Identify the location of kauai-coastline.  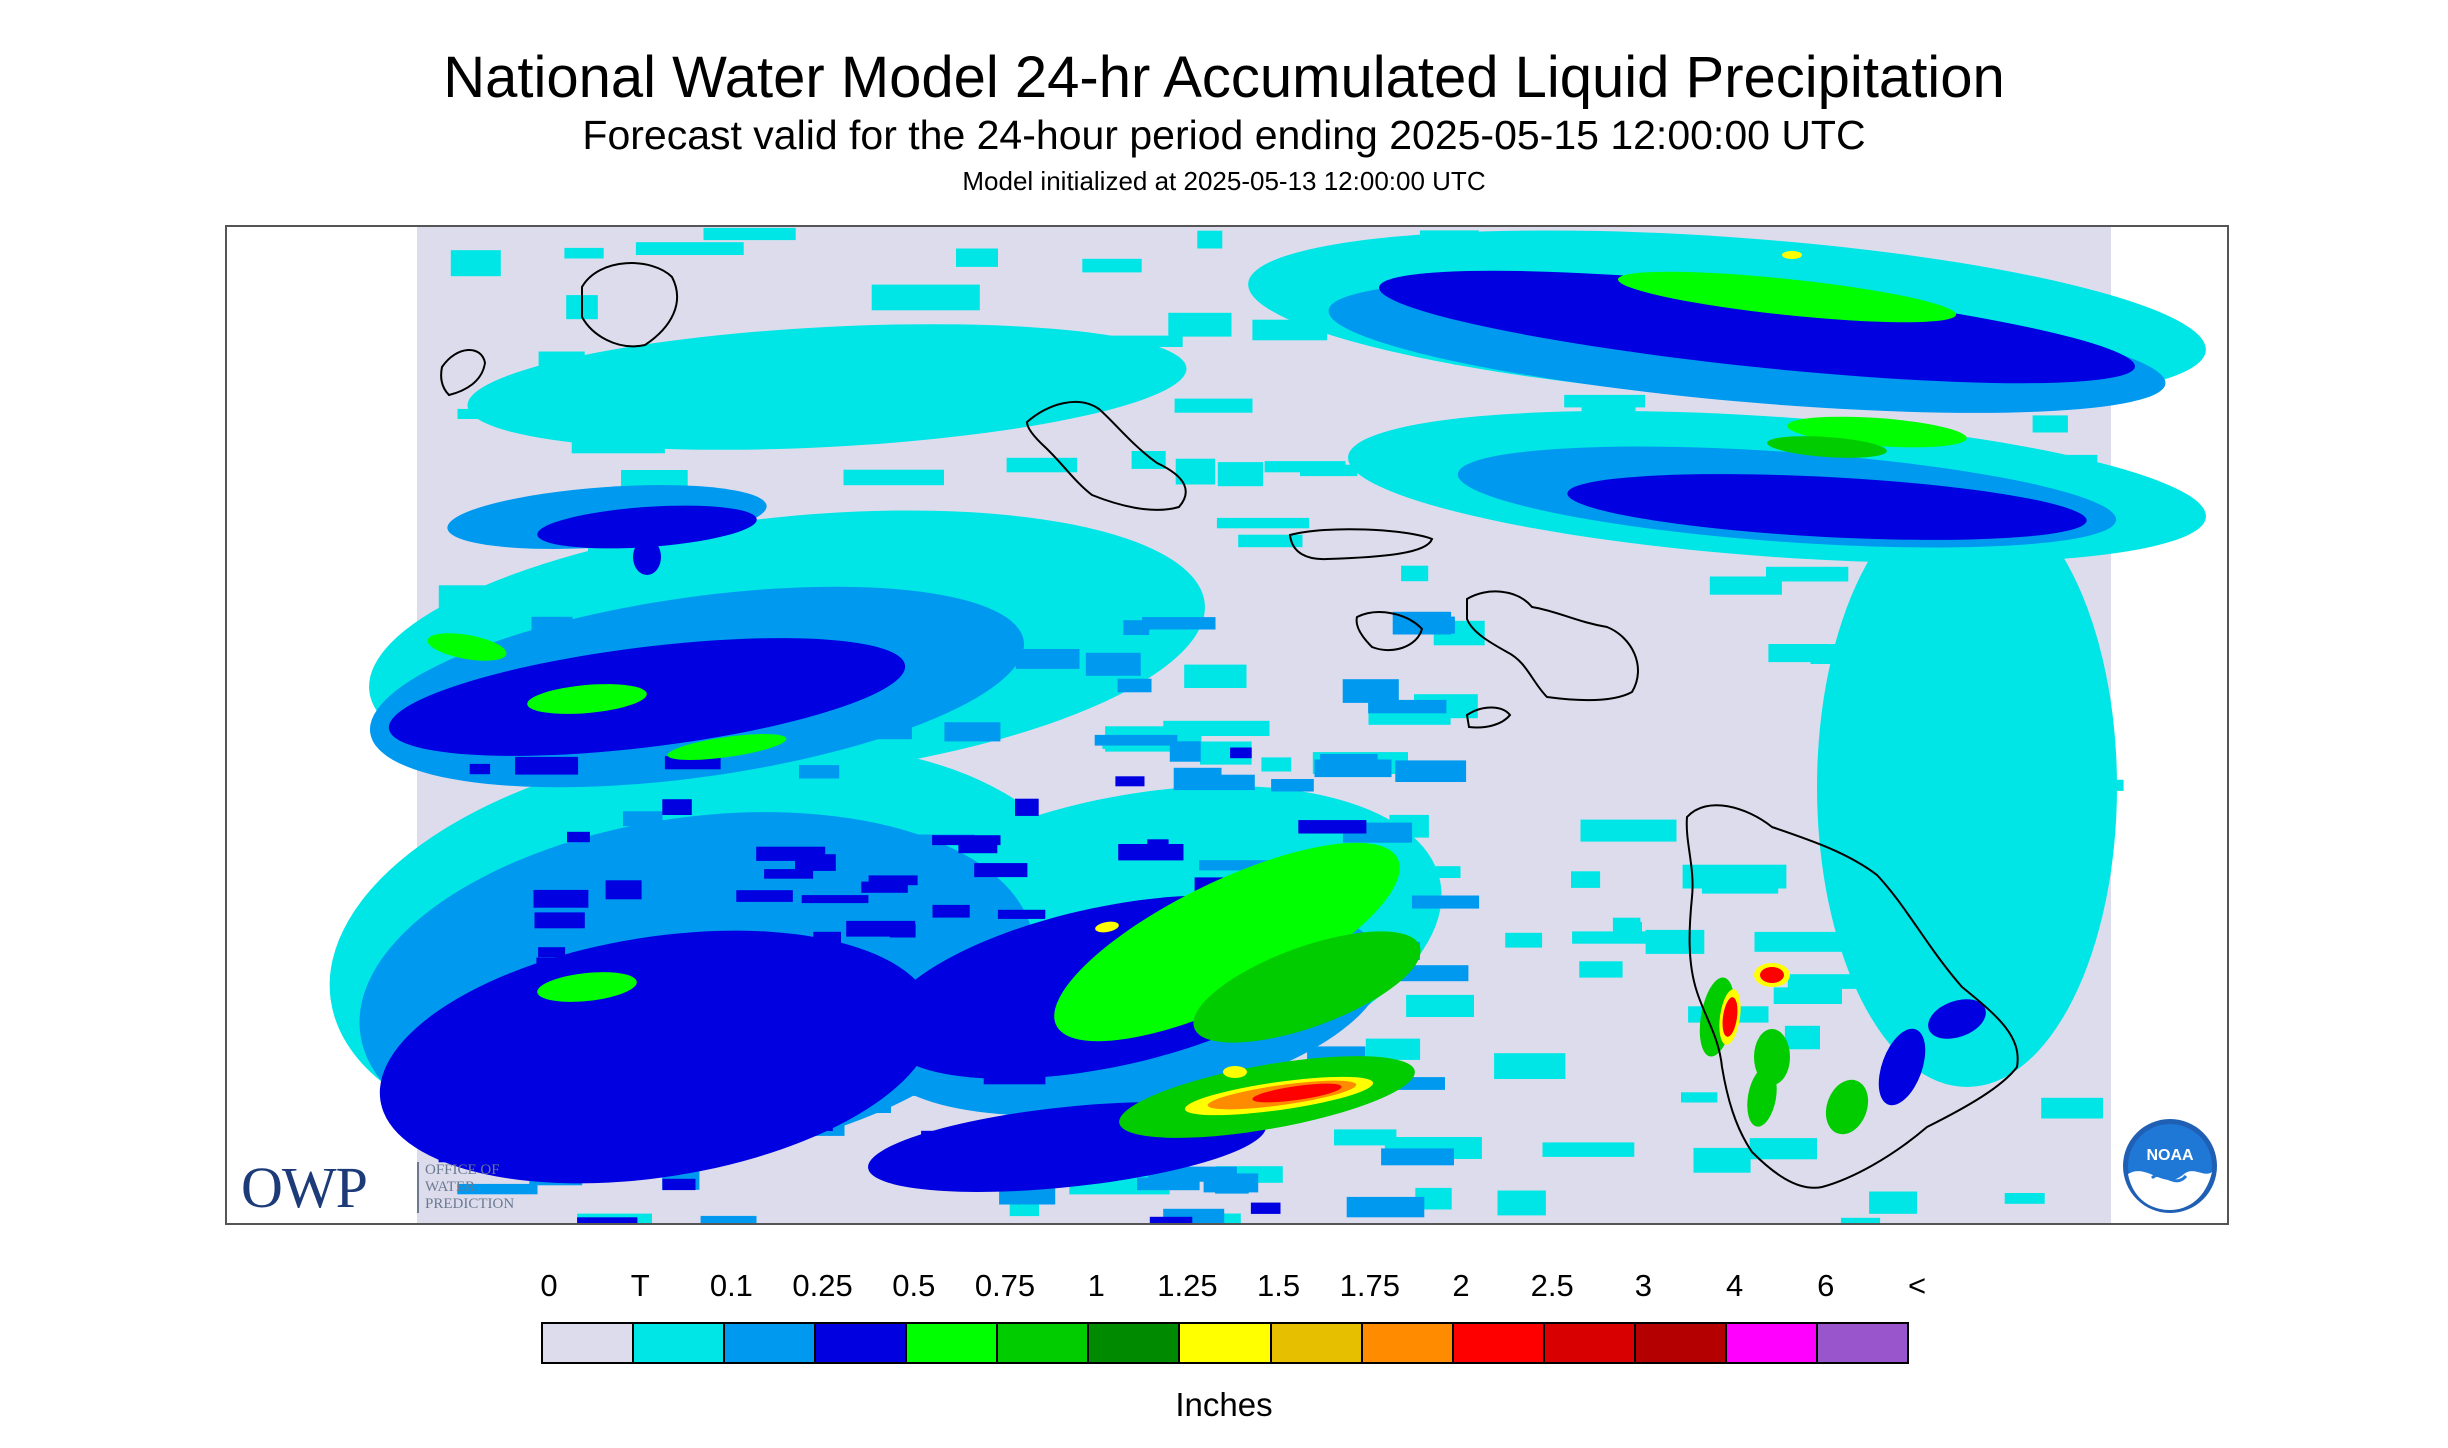
(630, 305).